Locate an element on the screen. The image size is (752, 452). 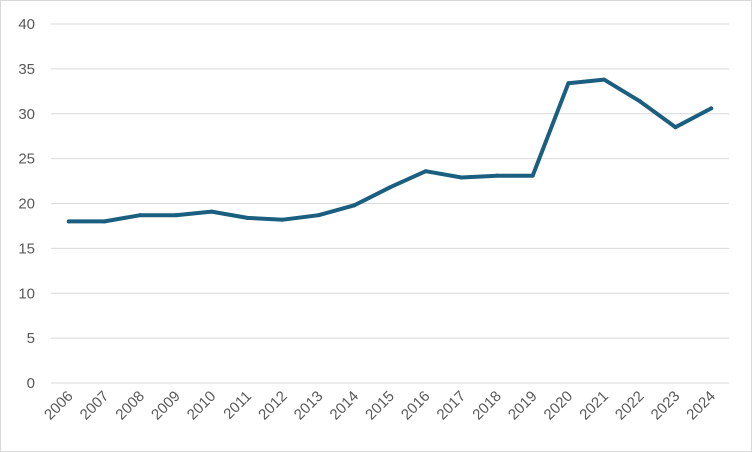
y-tick-label: 20 is located at coordinates (26, 204).